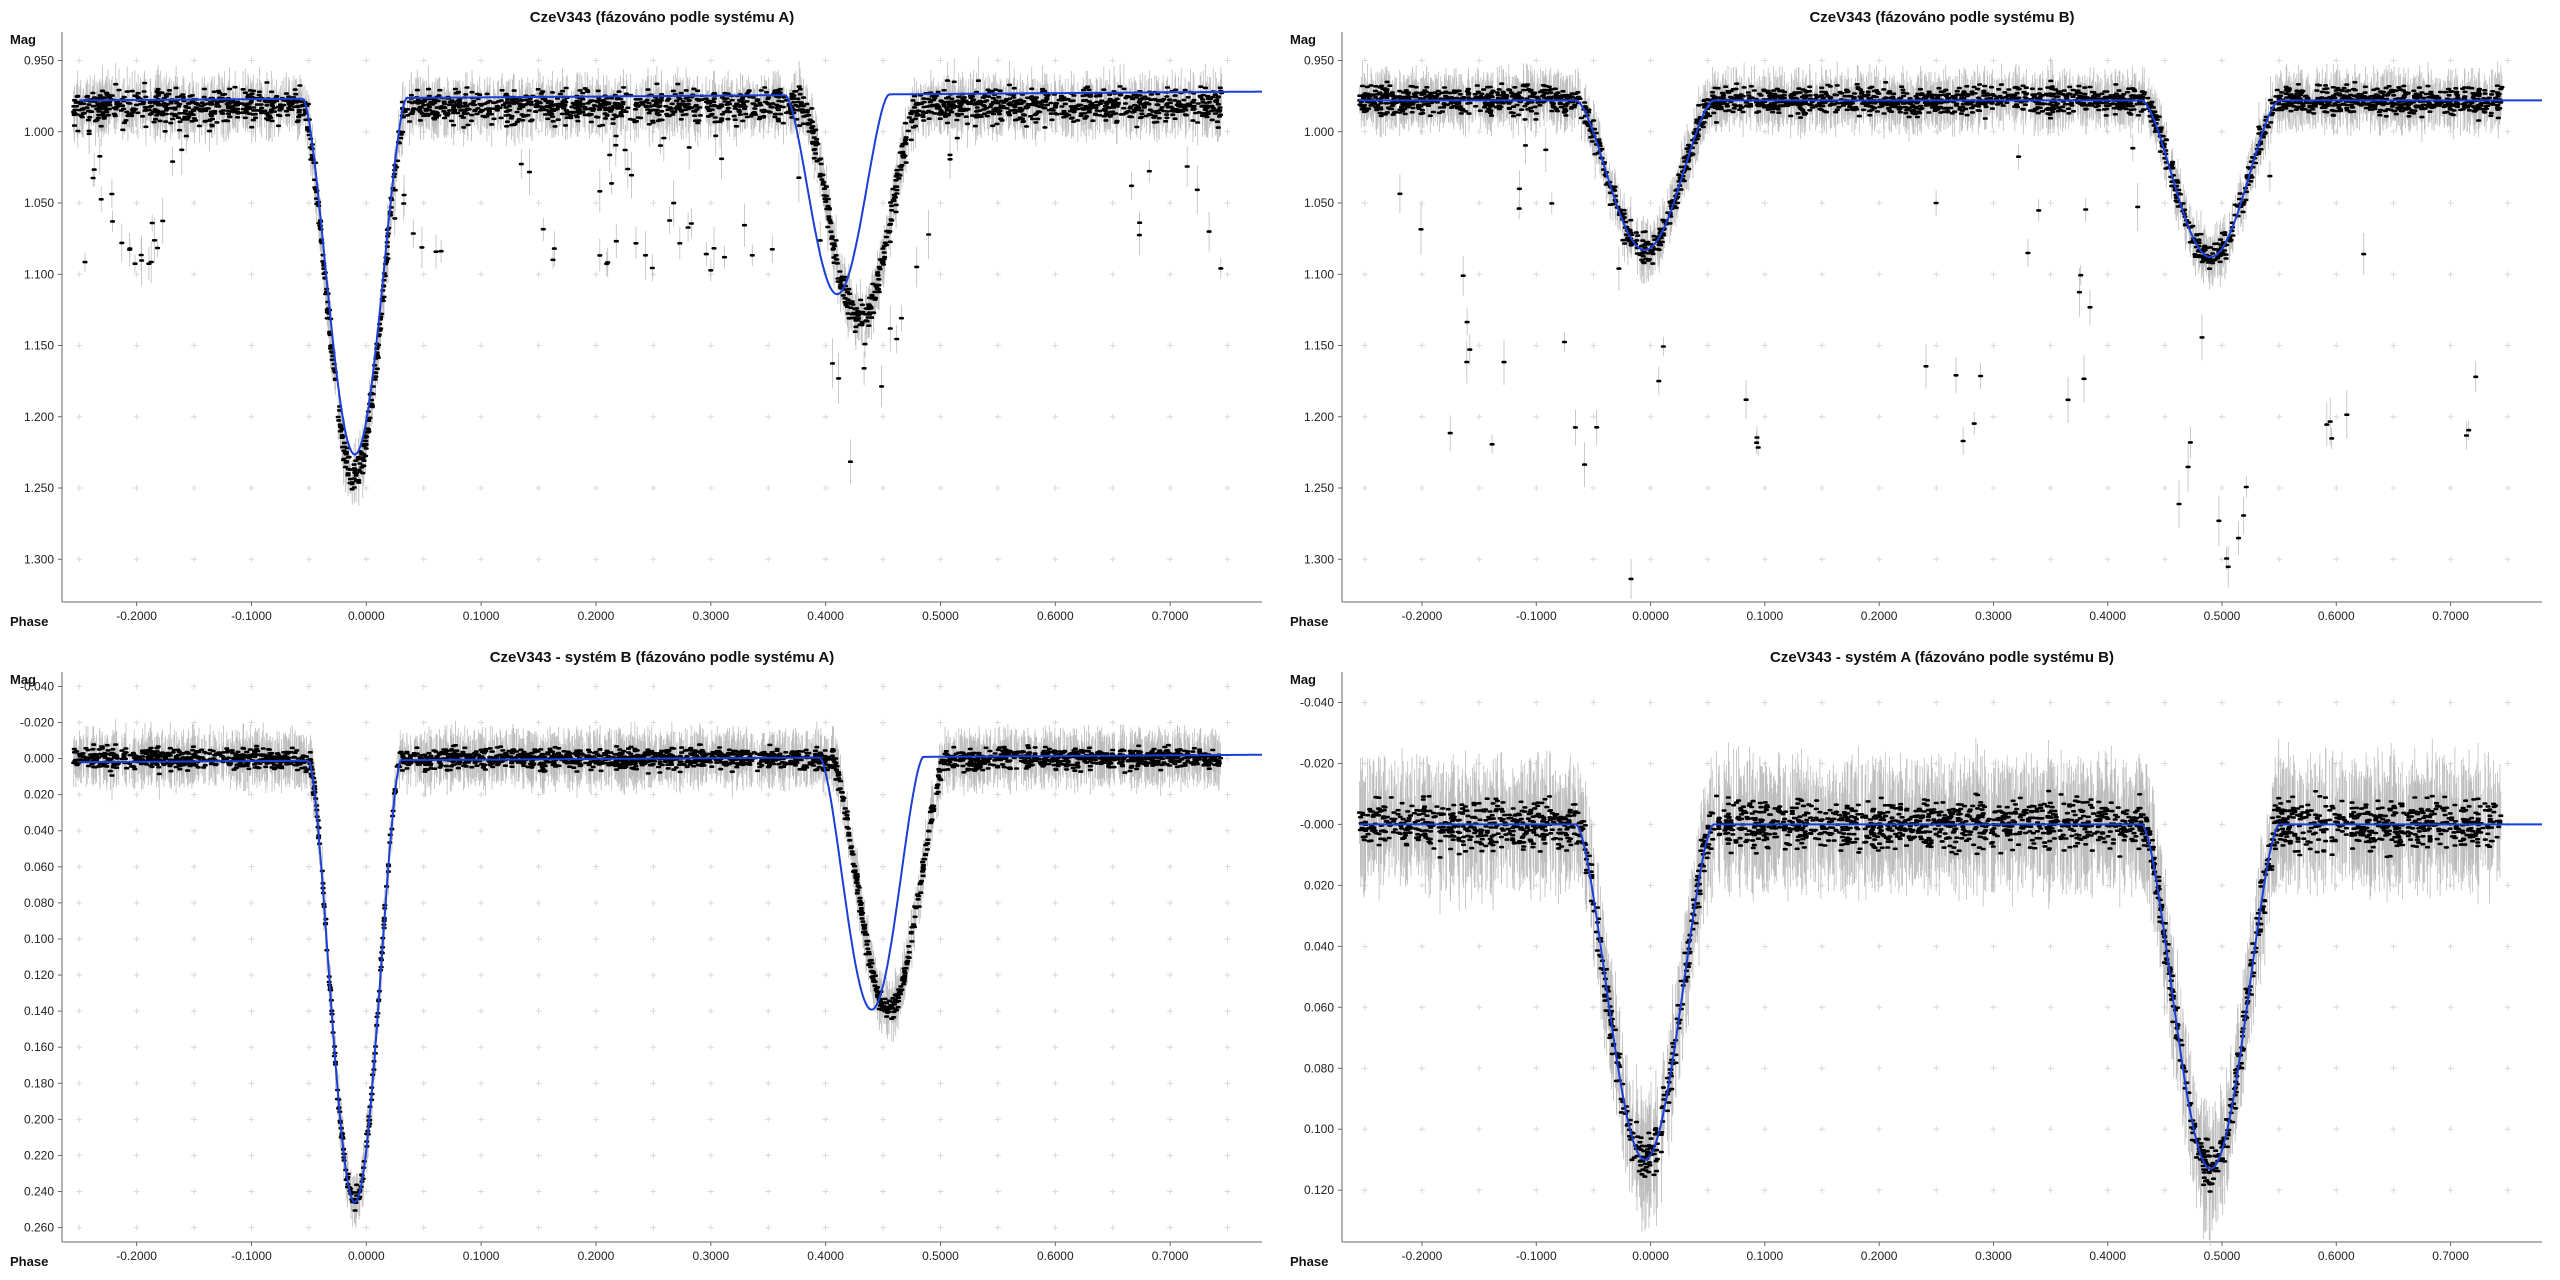 The image size is (2560, 1280). What do you see at coordinates (1319, 885) in the screenshot?
I see `y-tick-label: 0.020` at bounding box center [1319, 885].